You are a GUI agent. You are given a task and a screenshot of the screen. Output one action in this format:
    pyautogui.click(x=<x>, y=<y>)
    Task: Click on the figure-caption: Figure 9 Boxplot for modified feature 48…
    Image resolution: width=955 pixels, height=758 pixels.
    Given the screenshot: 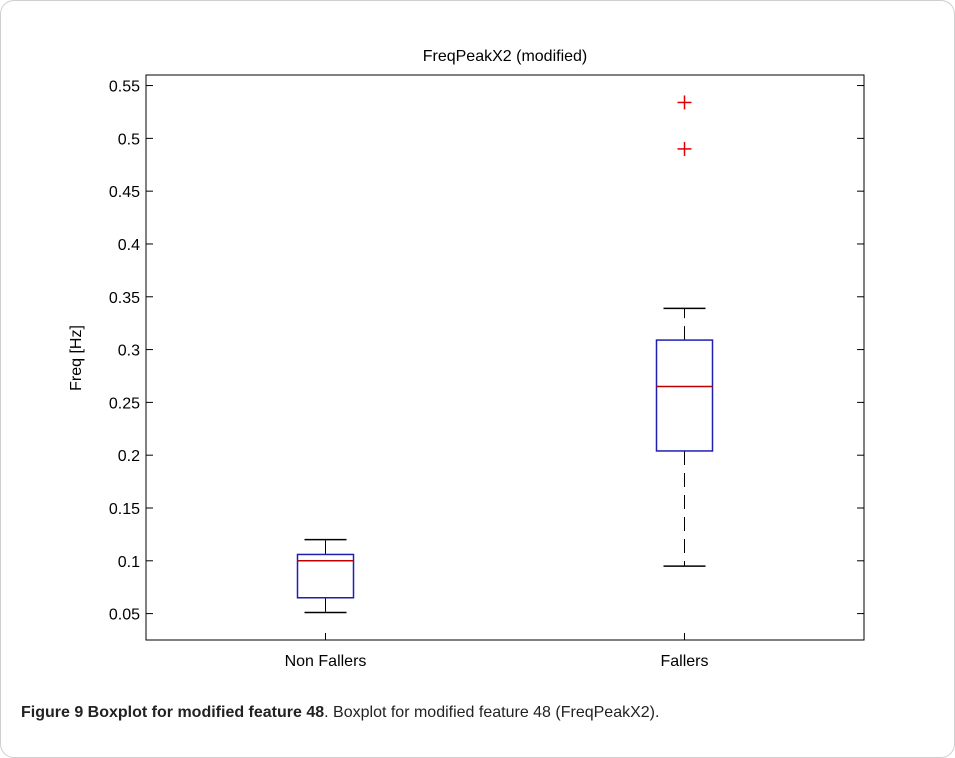 What is the action you would take?
    pyautogui.click(x=340, y=713)
    